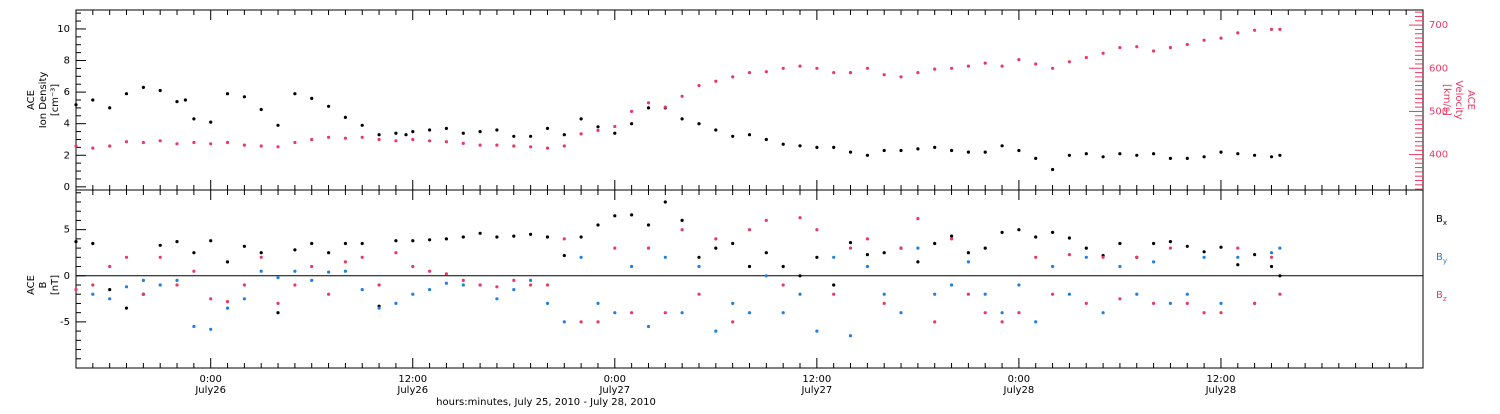 The image size is (1500, 414). Describe the element at coordinates (1438, 111) in the screenshot. I see `right-ytick-label: 500` at that location.